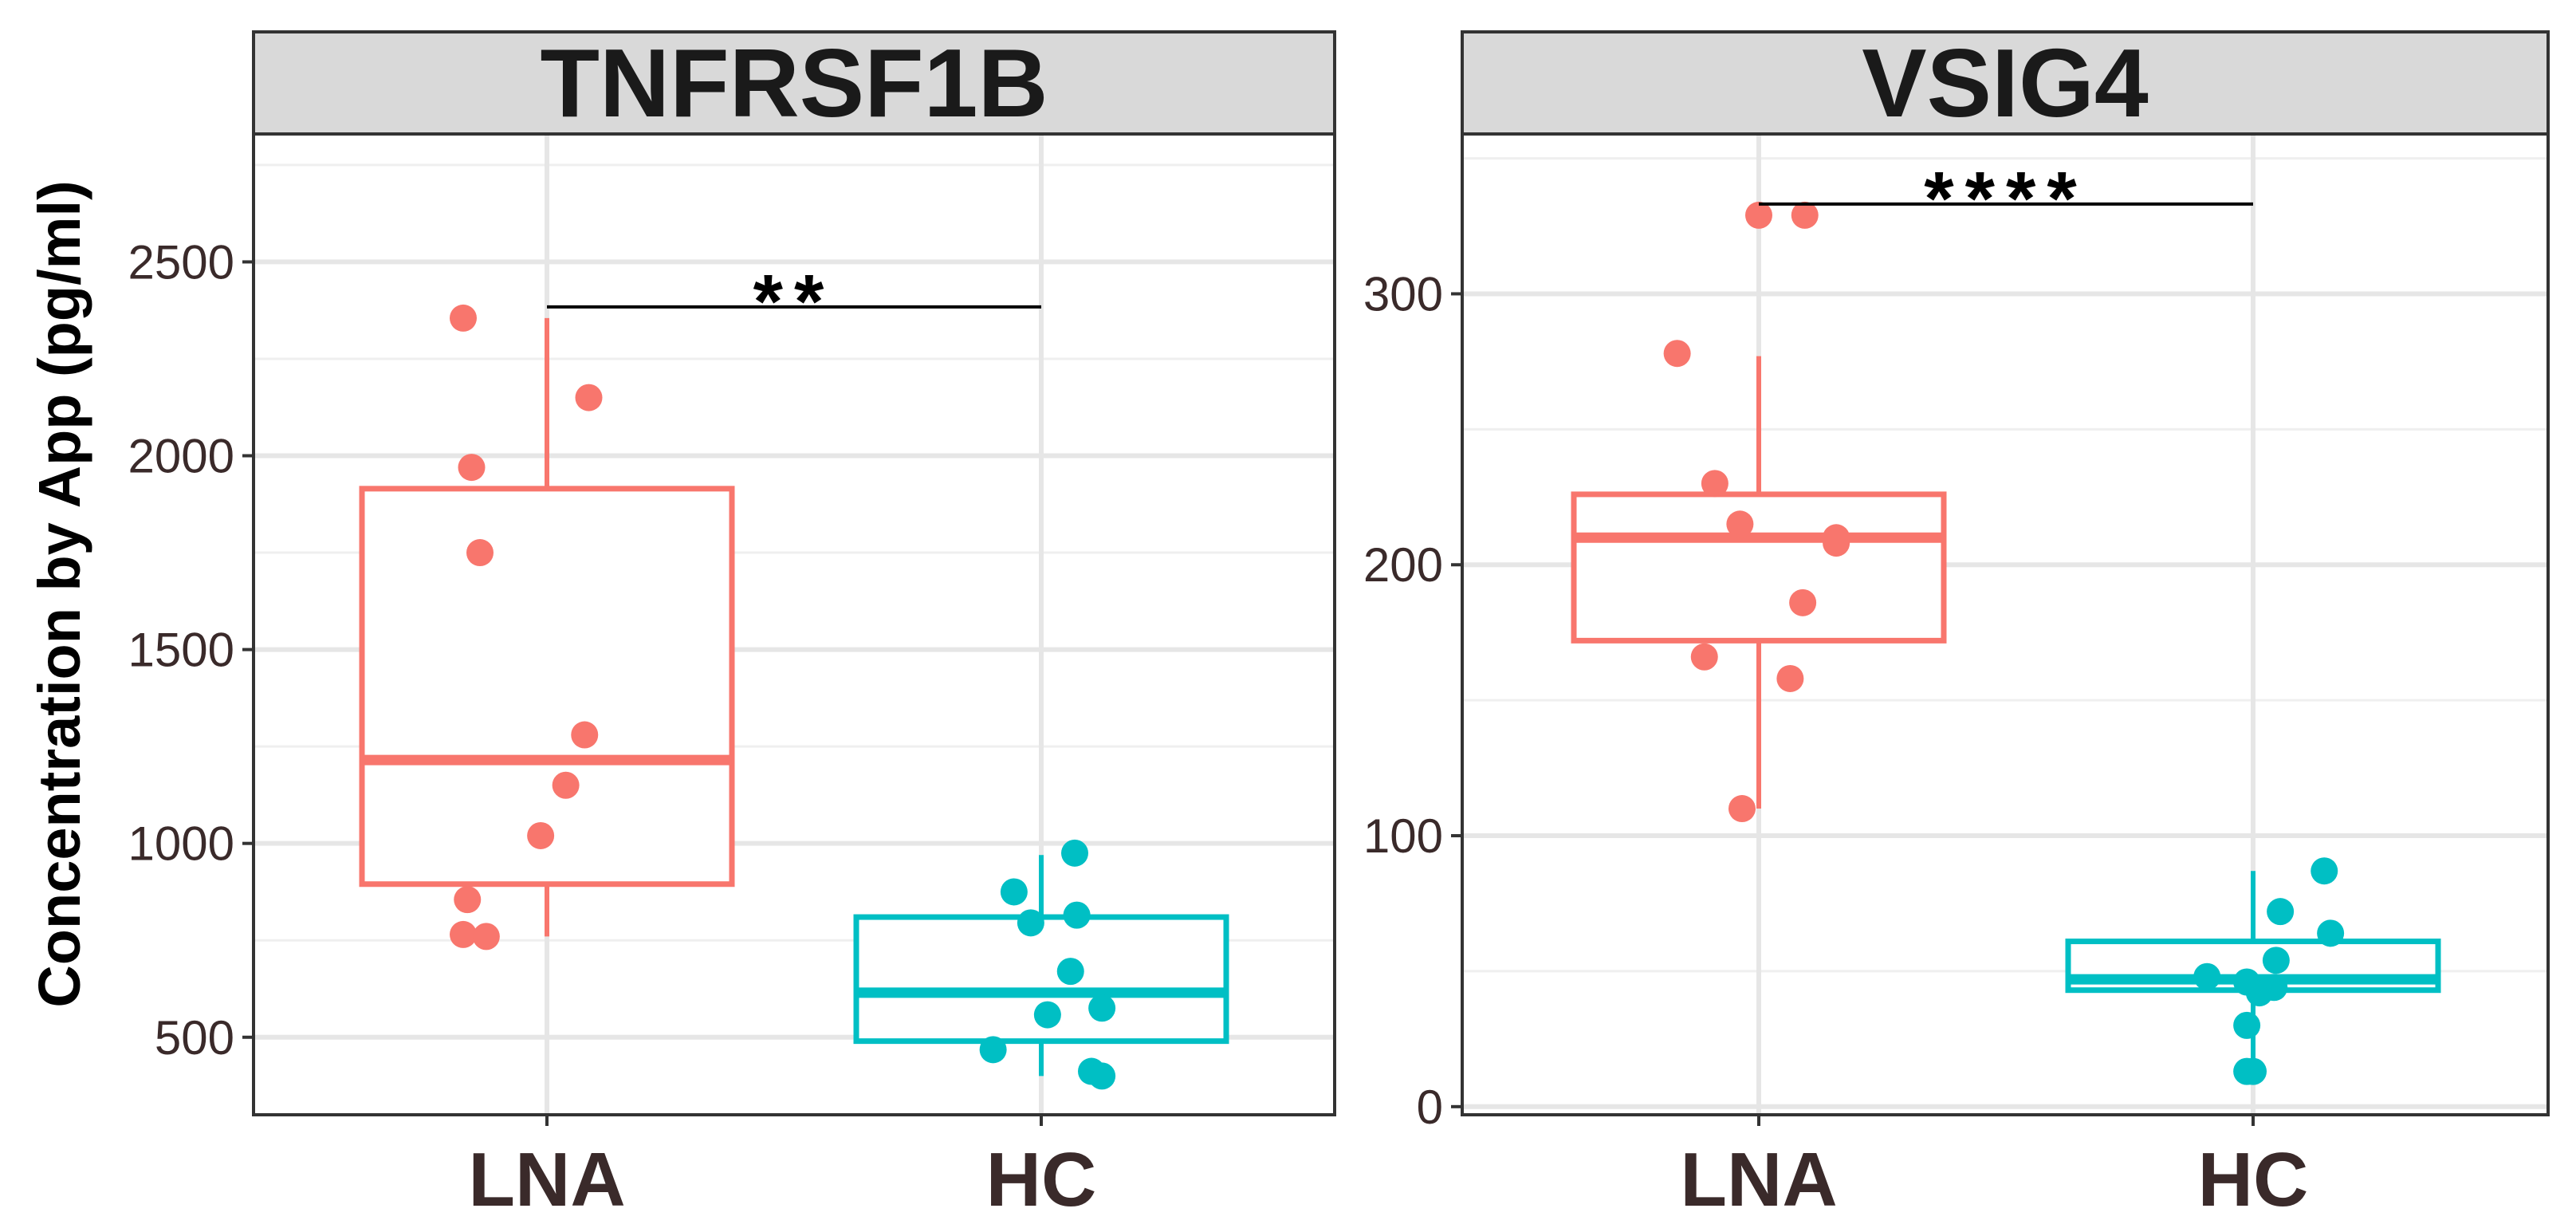 This screenshot has height=1232, width=2576. I want to click on significance-label: **, so click(794, 301).